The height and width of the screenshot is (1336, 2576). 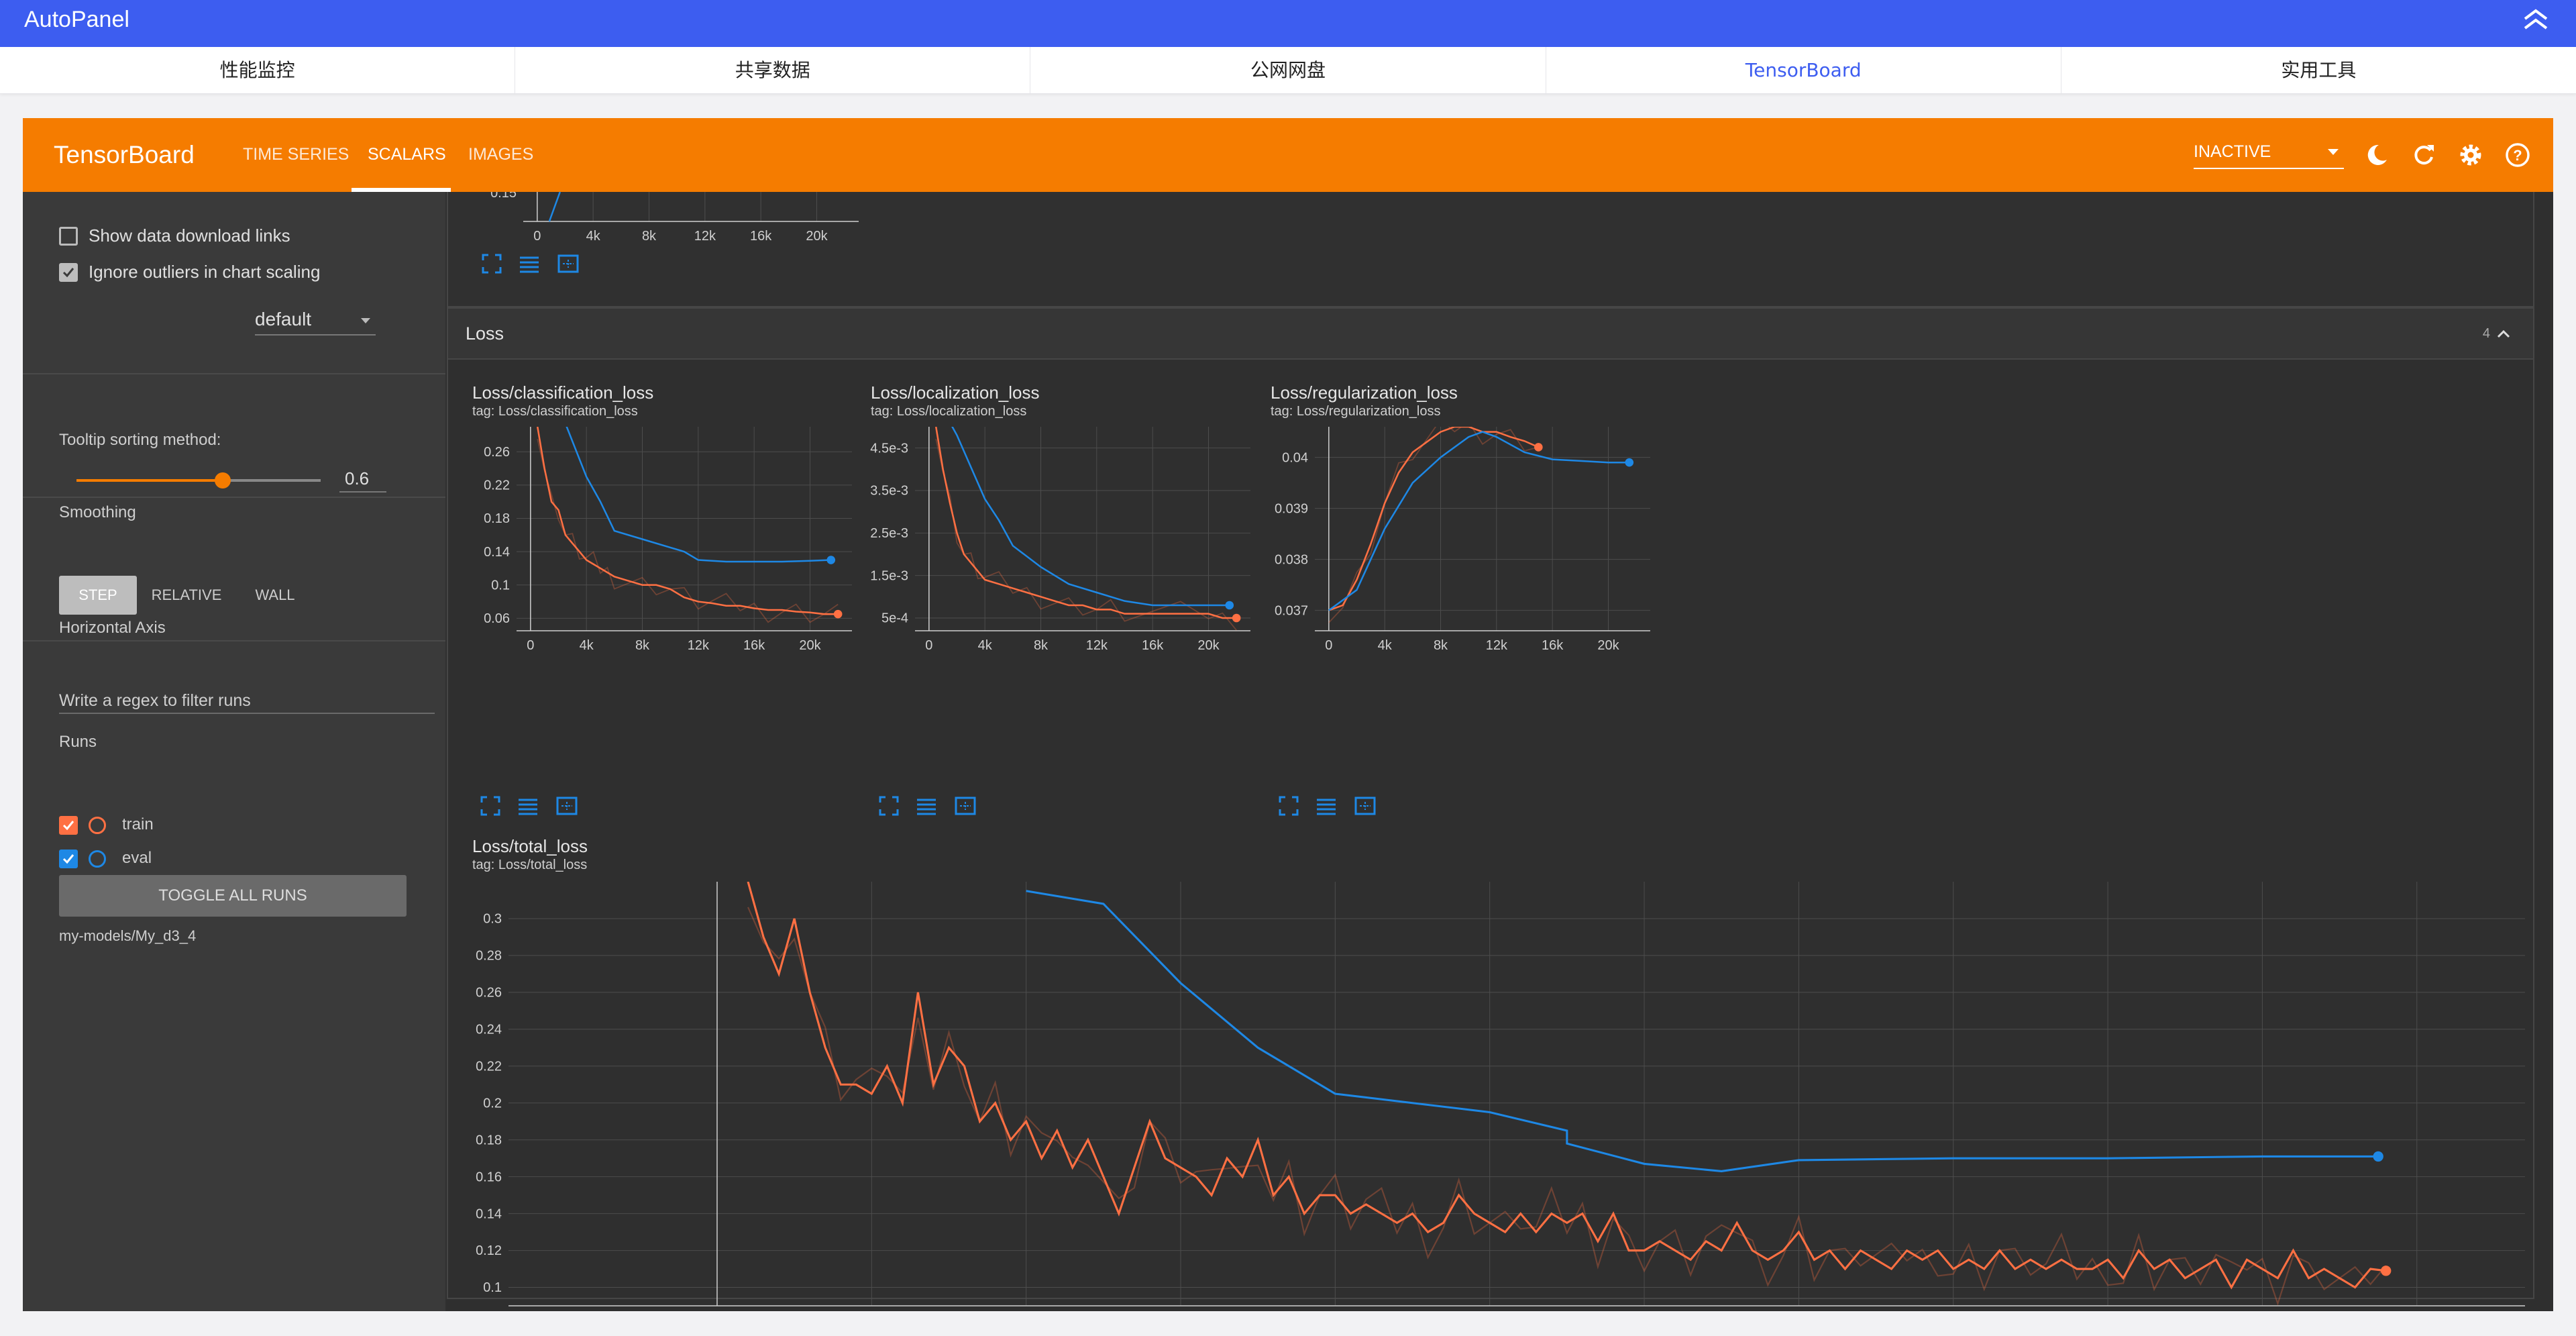 I want to click on y-tick-label: 0.038, so click(x=1291, y=559).